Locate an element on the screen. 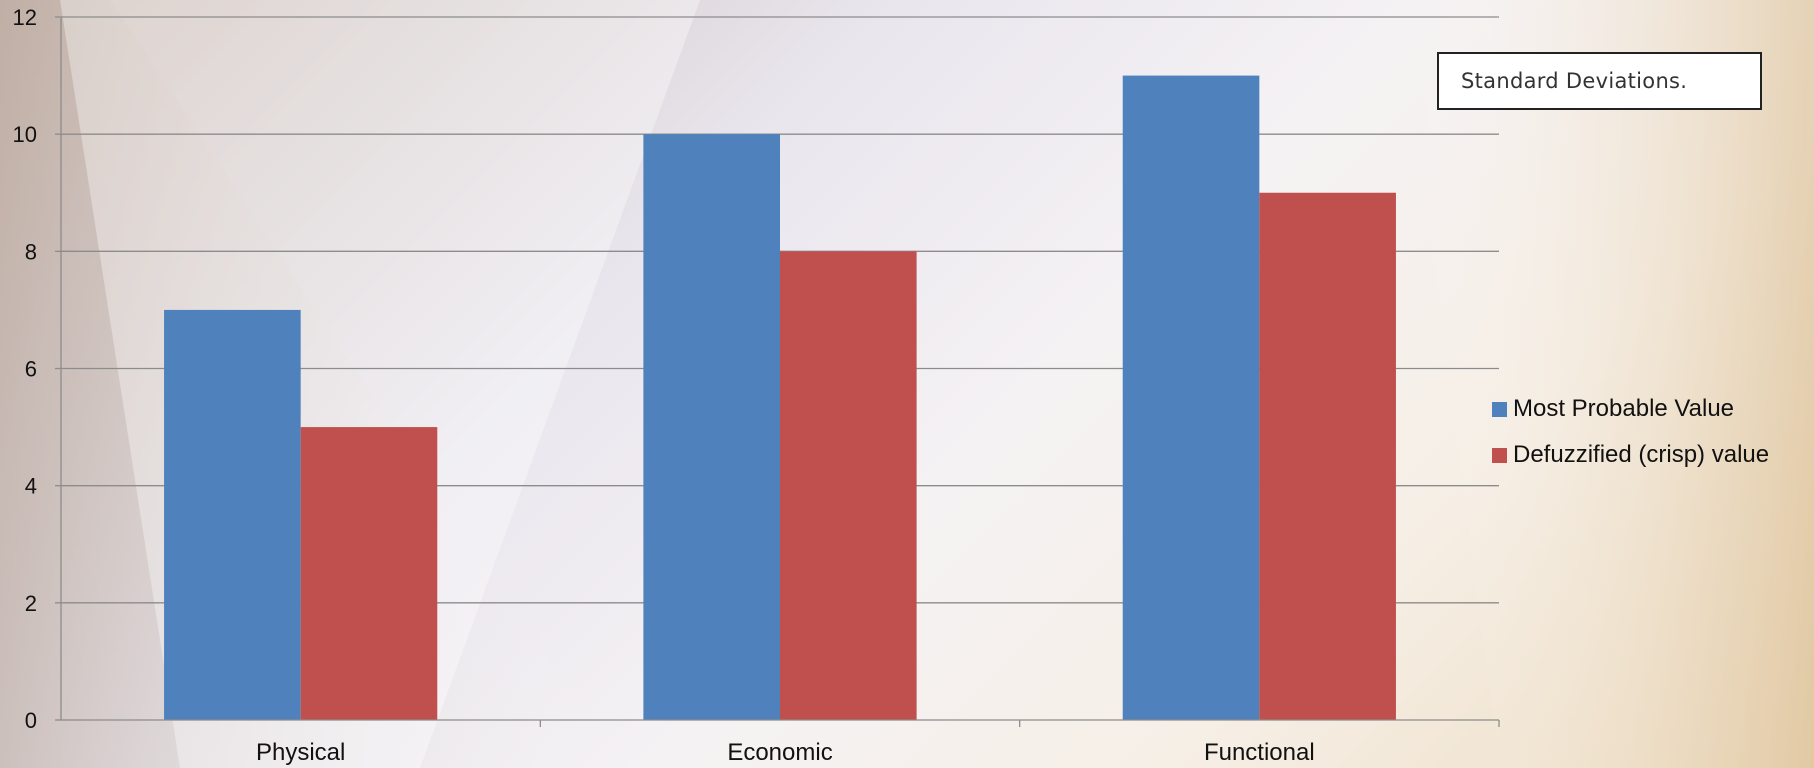 The height and width of the screenshot is (768, 1814). legend-item-series-2: Defuzzified (crisp) value is located at coordinates (1630, 455).